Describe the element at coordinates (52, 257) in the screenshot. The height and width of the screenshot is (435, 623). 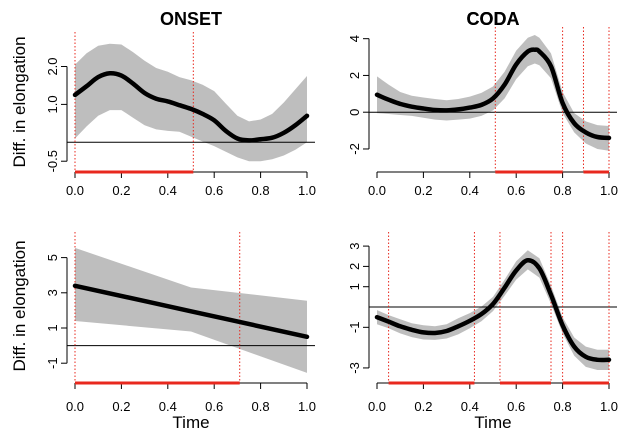
I see `y-tick-label: 5` at that location.